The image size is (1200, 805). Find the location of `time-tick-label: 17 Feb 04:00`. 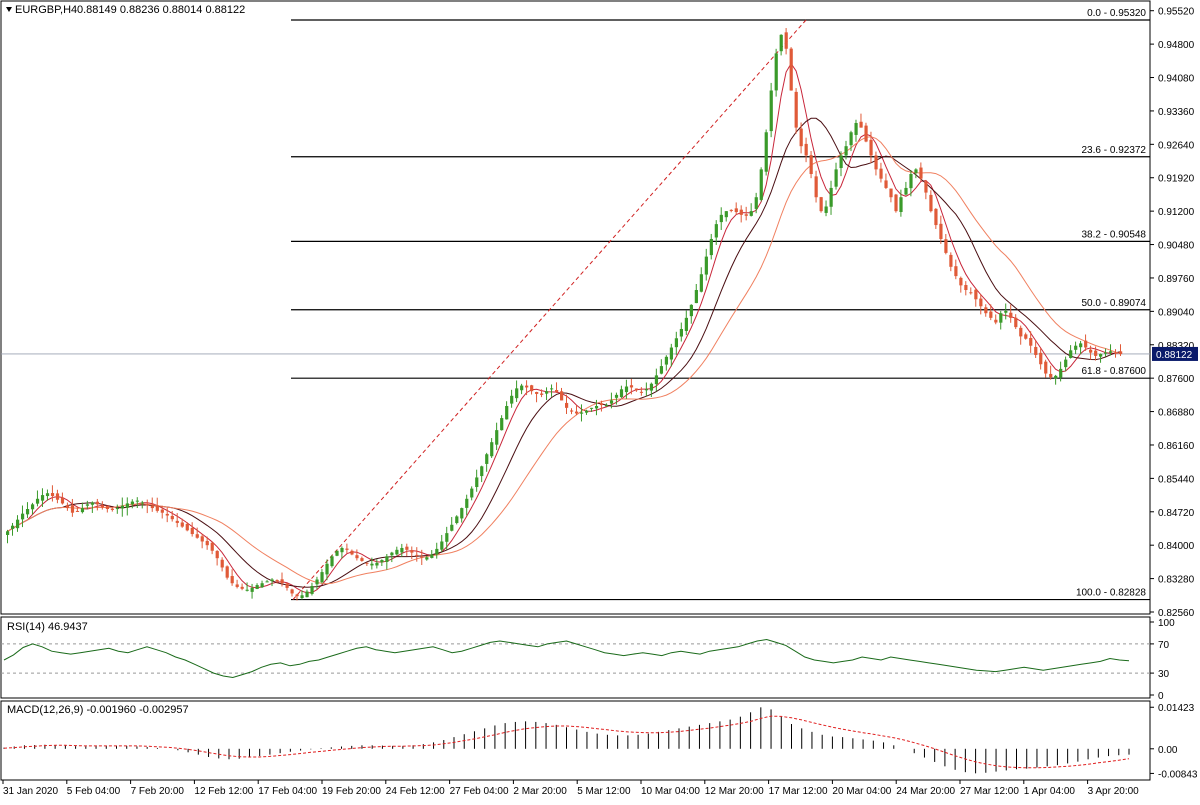

time-tick-label: 17 Feb 04:00 is located at coordinates (287, 791).